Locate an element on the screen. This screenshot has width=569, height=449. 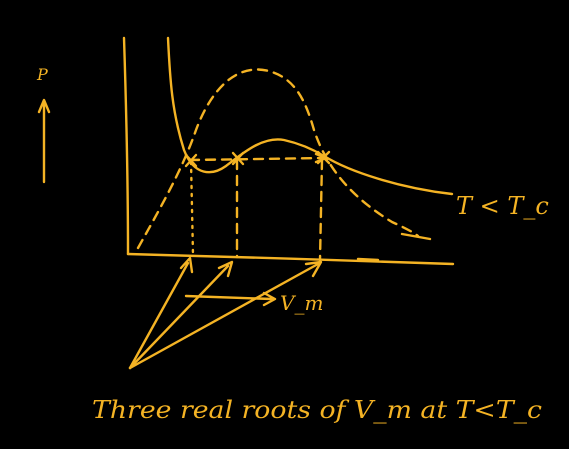
x-axis is located at coordinates (290, 259).